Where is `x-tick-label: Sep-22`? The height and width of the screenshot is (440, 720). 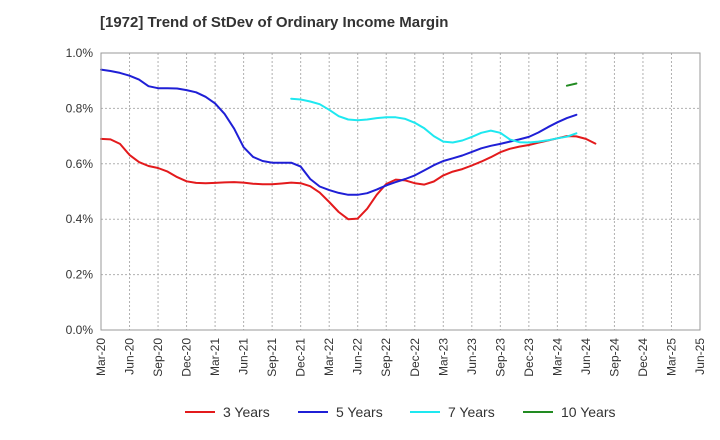
x-tick-label: Sep-22 is located at coordinates (386, 357).